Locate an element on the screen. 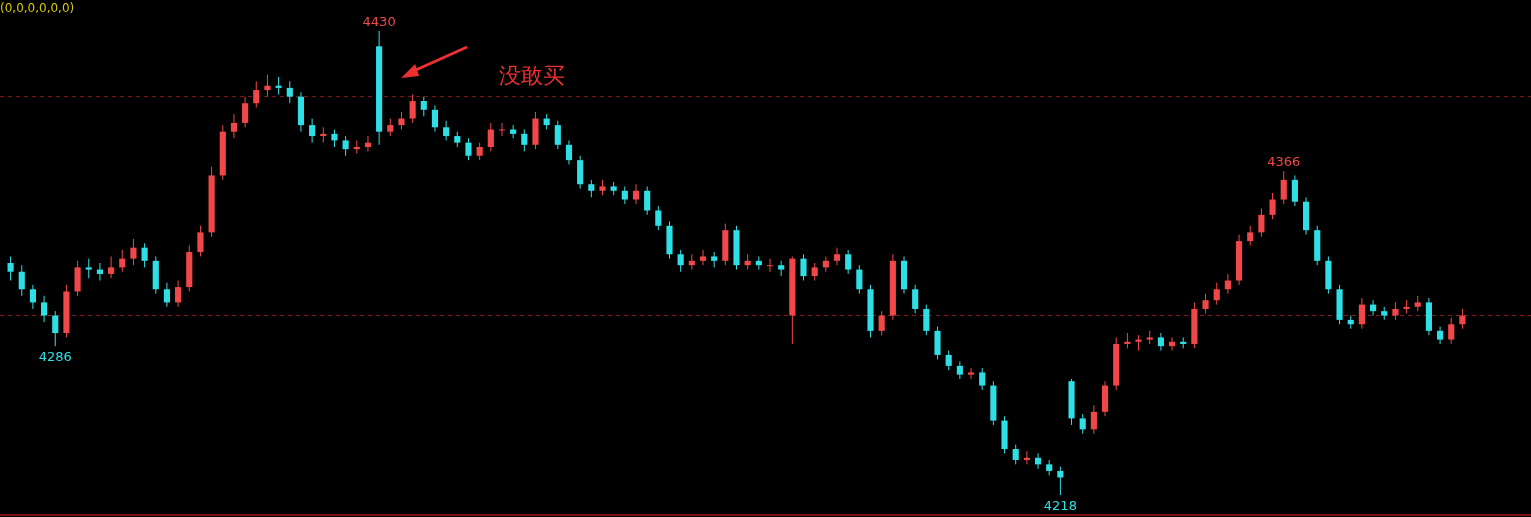 Image resolution: width=1531 pixels, height=517 pixels. annotation: 没敢买 is located at coordinates (532, 75).